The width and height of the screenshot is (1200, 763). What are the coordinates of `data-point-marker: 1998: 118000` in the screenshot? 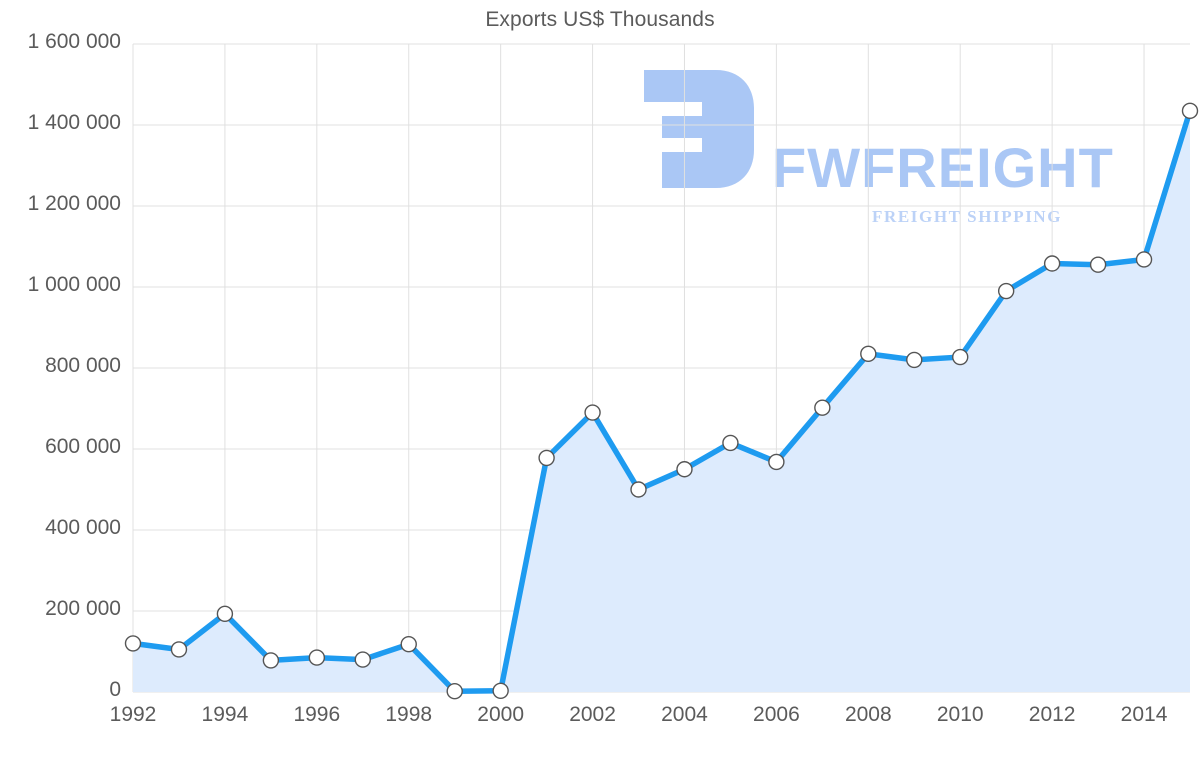 It's located at (408, 644).